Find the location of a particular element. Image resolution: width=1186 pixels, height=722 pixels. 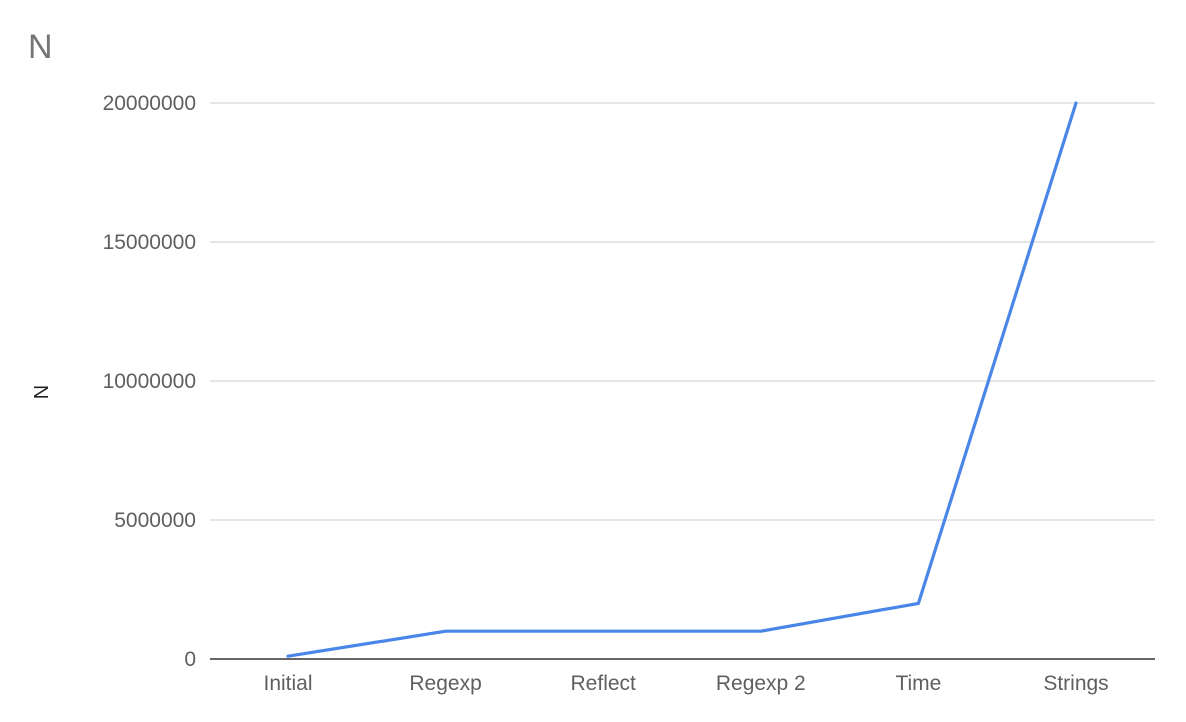

x-tick-label: Time is located at coordinates (918, 683).